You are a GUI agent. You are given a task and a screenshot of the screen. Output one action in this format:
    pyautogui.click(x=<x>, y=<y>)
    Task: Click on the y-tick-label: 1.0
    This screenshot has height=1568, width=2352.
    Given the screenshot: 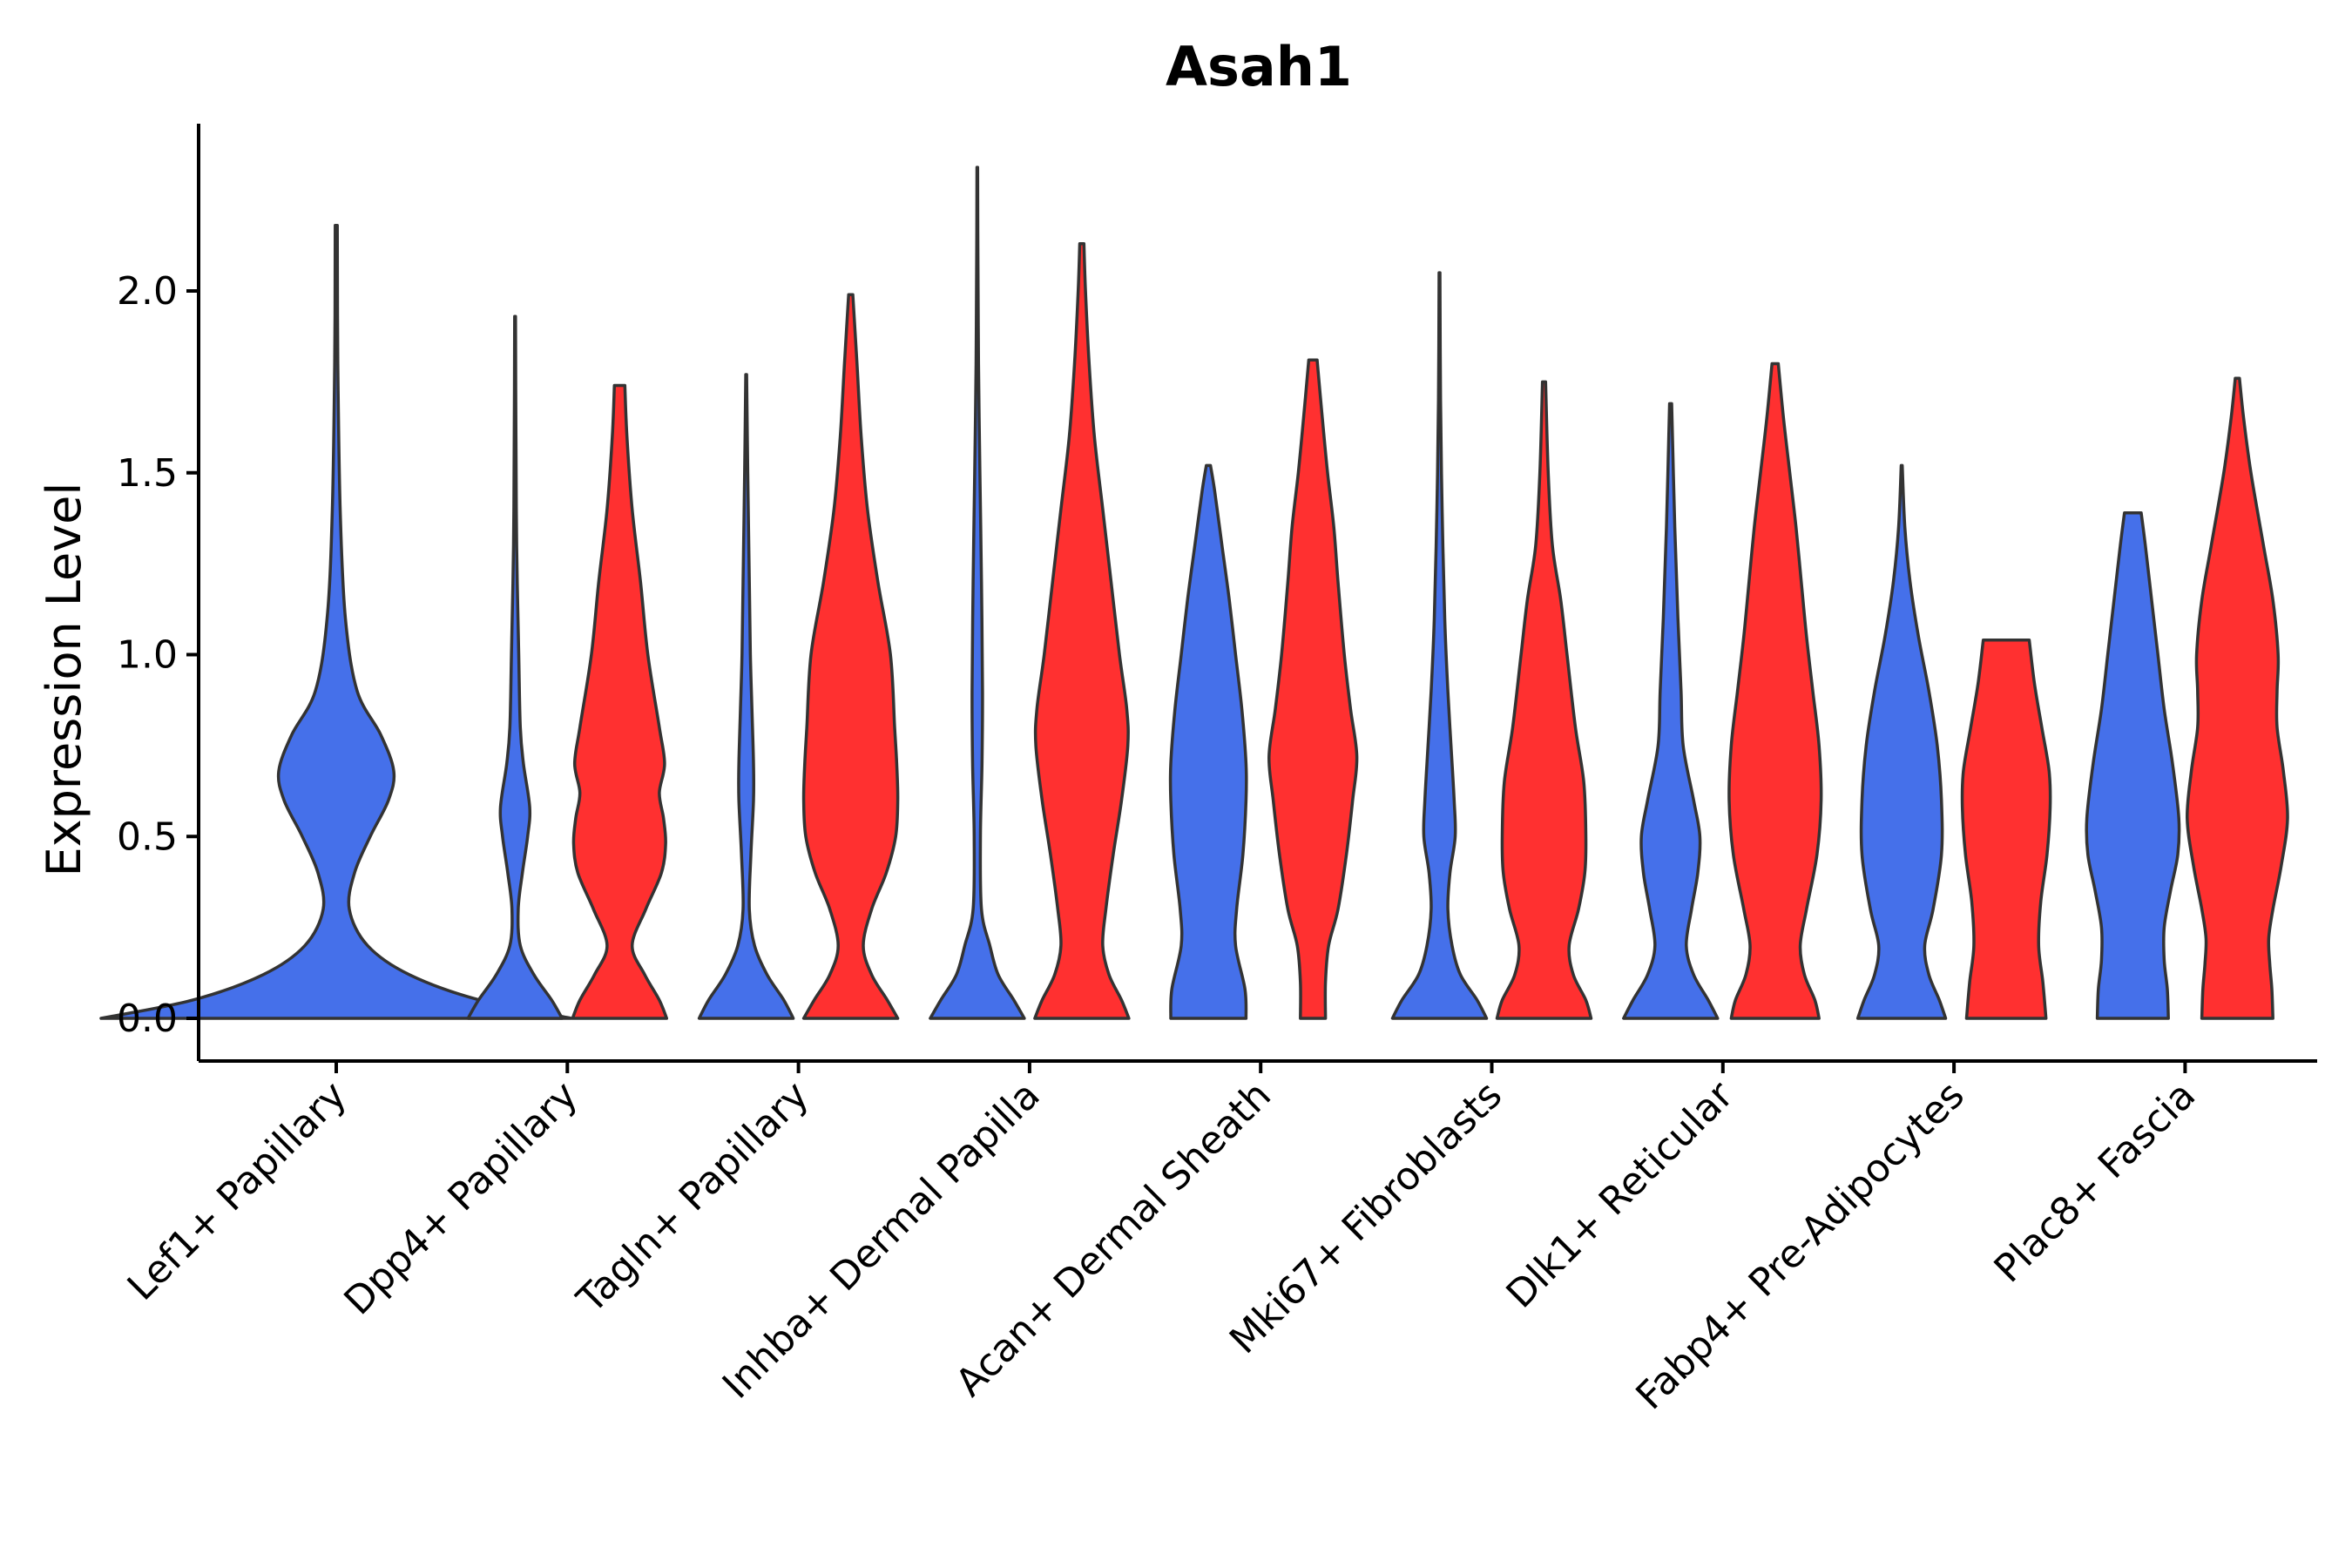 What is the action you would take?
    pyautogui.click(x=147, y=655)
    